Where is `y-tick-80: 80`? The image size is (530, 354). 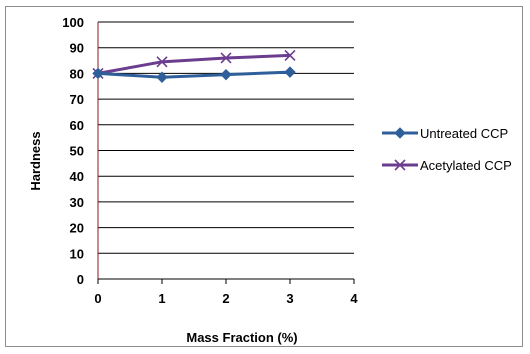
y-tick-80: 80 is located at coordinates (77, 73).